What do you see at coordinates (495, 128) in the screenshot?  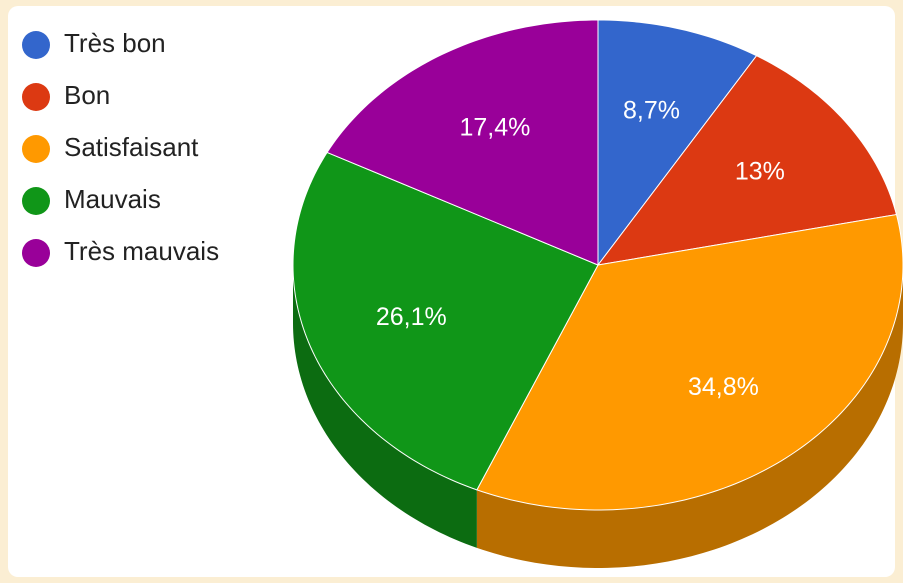 I see `data-label: 17,4%` at bounding box center [495, 128].